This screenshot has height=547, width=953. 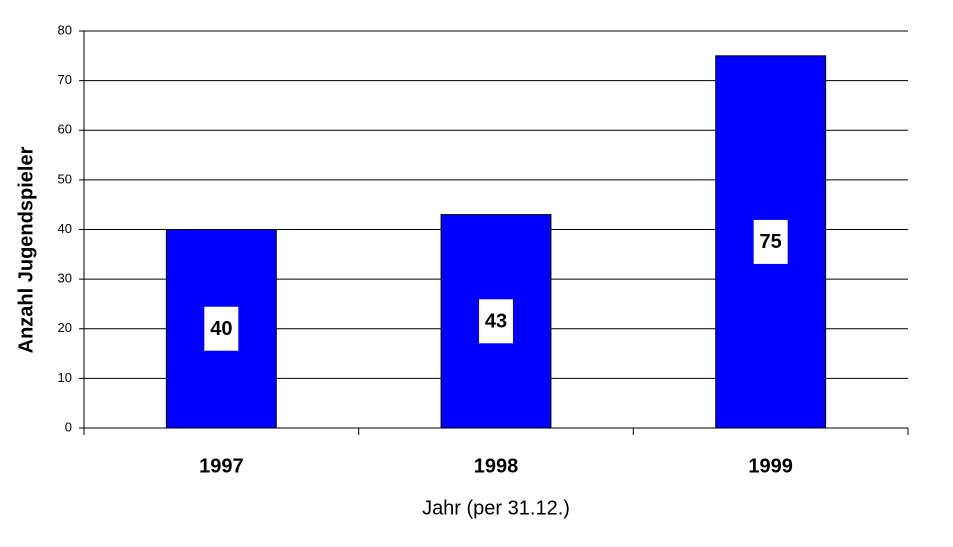 I want to click on y-tick-label: 0, so click(x=68, y=426).